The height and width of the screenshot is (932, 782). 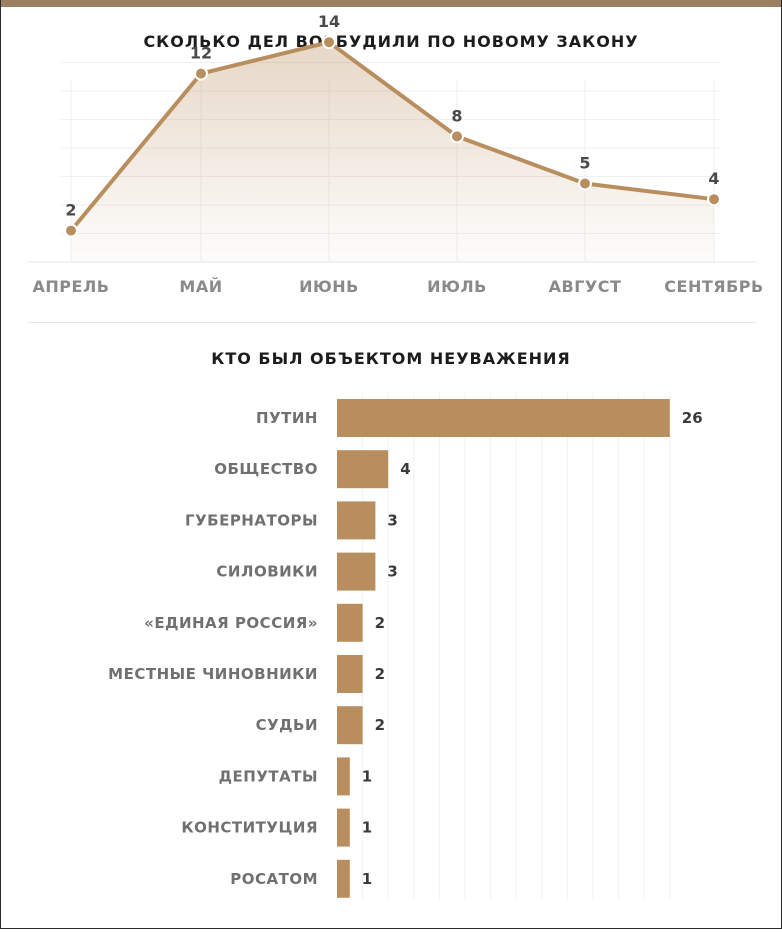 What do you see at coordinates (584, 163) in the screenshot?
I see `line-value-label: 5` at bounding box center [584, 163].